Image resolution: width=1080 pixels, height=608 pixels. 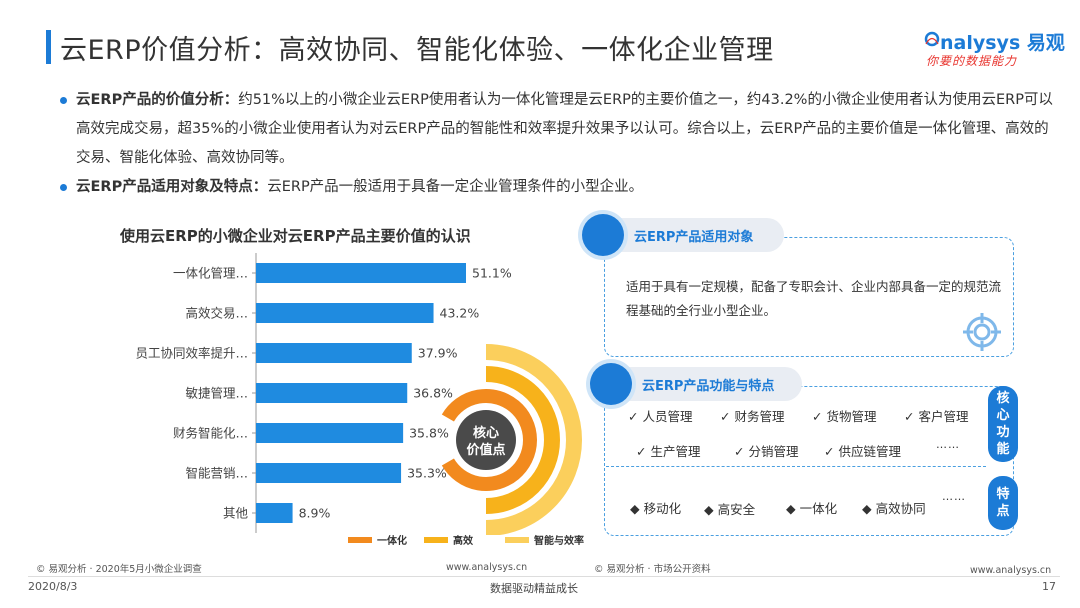 I want to click on legend-label: 高效, so click(x=463, y=541).